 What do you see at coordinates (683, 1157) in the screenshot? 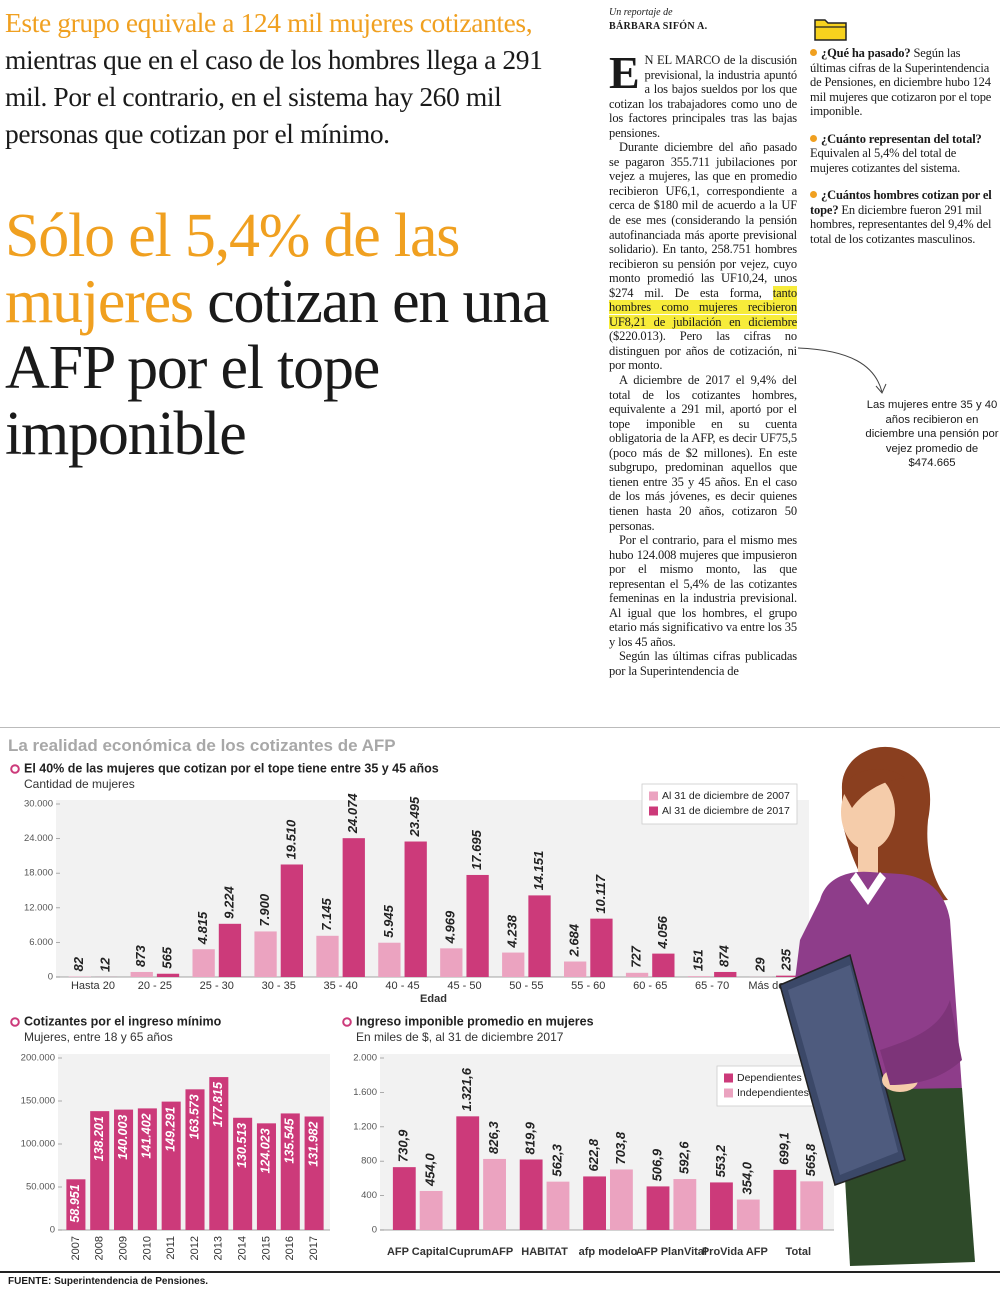
I see `value-label: 592,6` at bounding box center [683, 1157].